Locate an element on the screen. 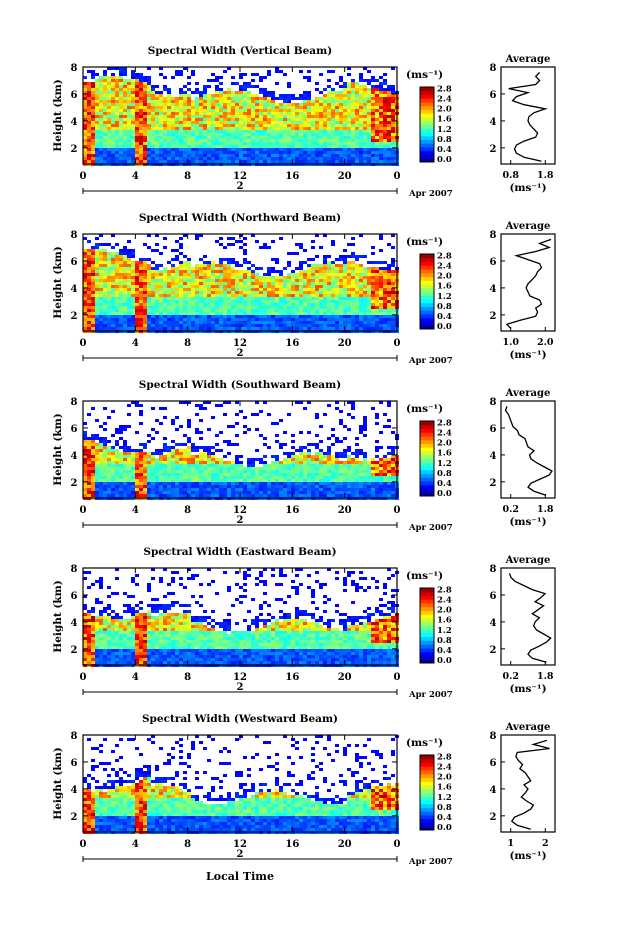 Image resolution: width=618 pixels, height=929 pixels. colorbar-unit: (ms⁻¹) is located at coordinates (424, 75).